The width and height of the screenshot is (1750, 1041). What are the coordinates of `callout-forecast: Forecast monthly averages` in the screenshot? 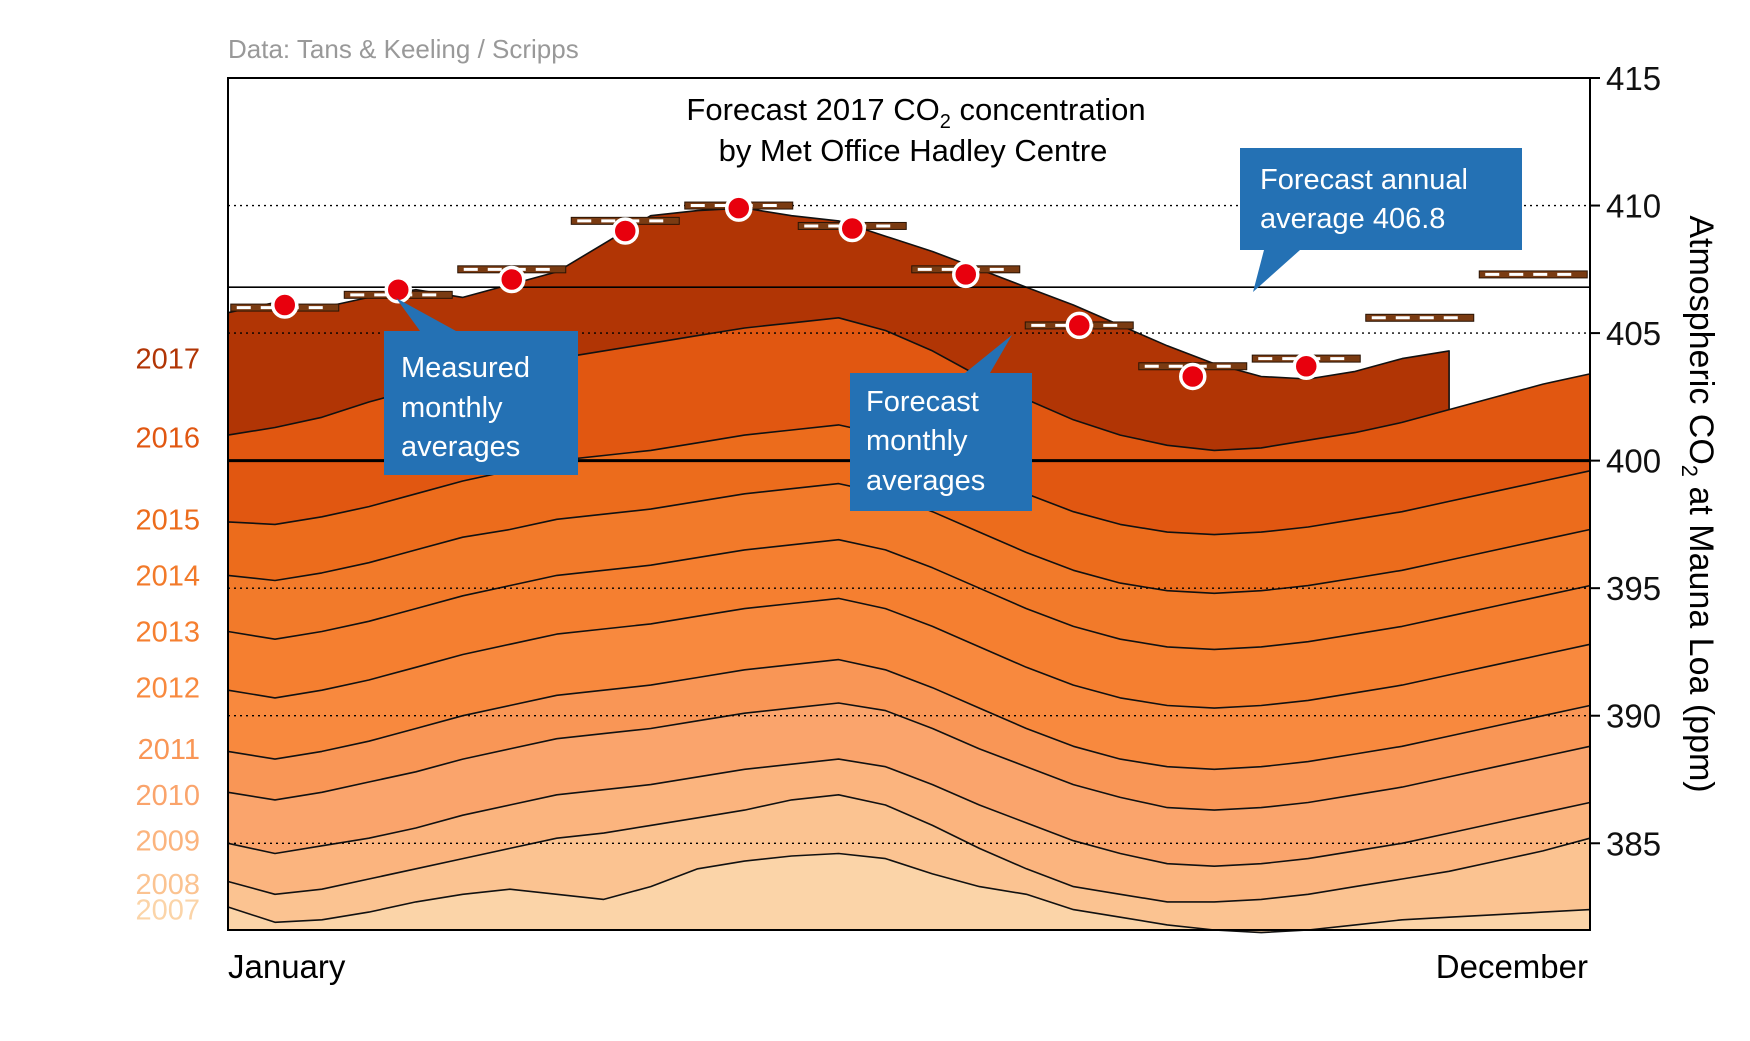 It's located at (941, 423).